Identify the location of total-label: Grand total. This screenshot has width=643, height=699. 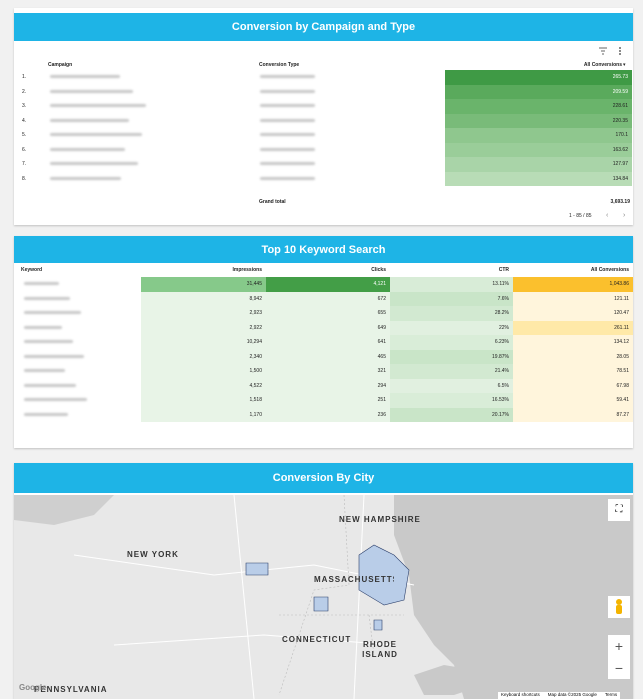
(272, 202).